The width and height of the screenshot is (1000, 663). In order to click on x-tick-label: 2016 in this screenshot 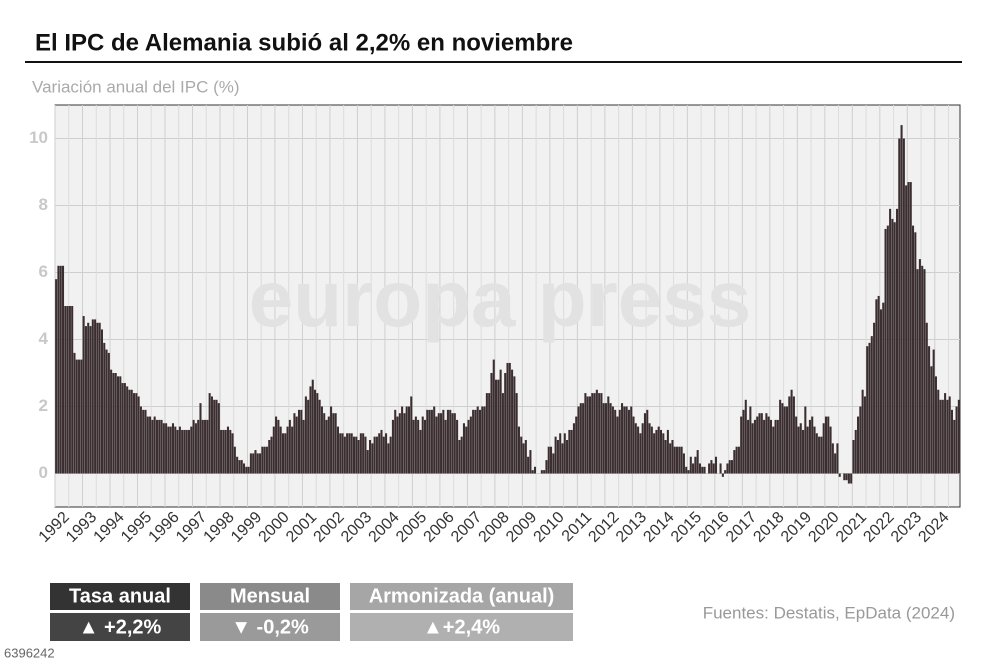, I will do `click(713, 527)`.